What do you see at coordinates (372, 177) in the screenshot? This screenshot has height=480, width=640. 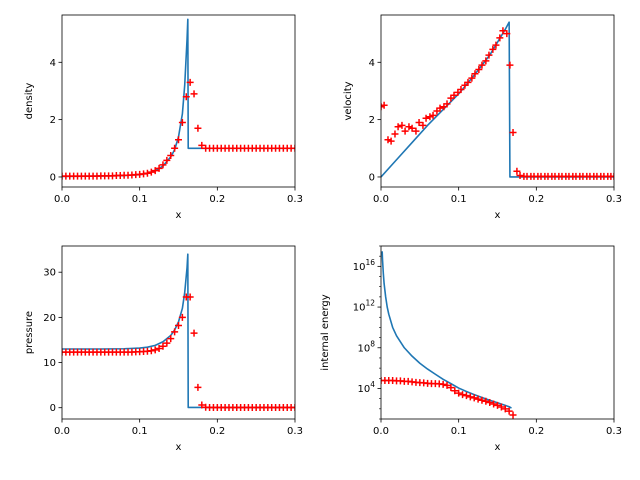 I see `velocity-y-tick-label: 0` at bounding box center [372, 177].